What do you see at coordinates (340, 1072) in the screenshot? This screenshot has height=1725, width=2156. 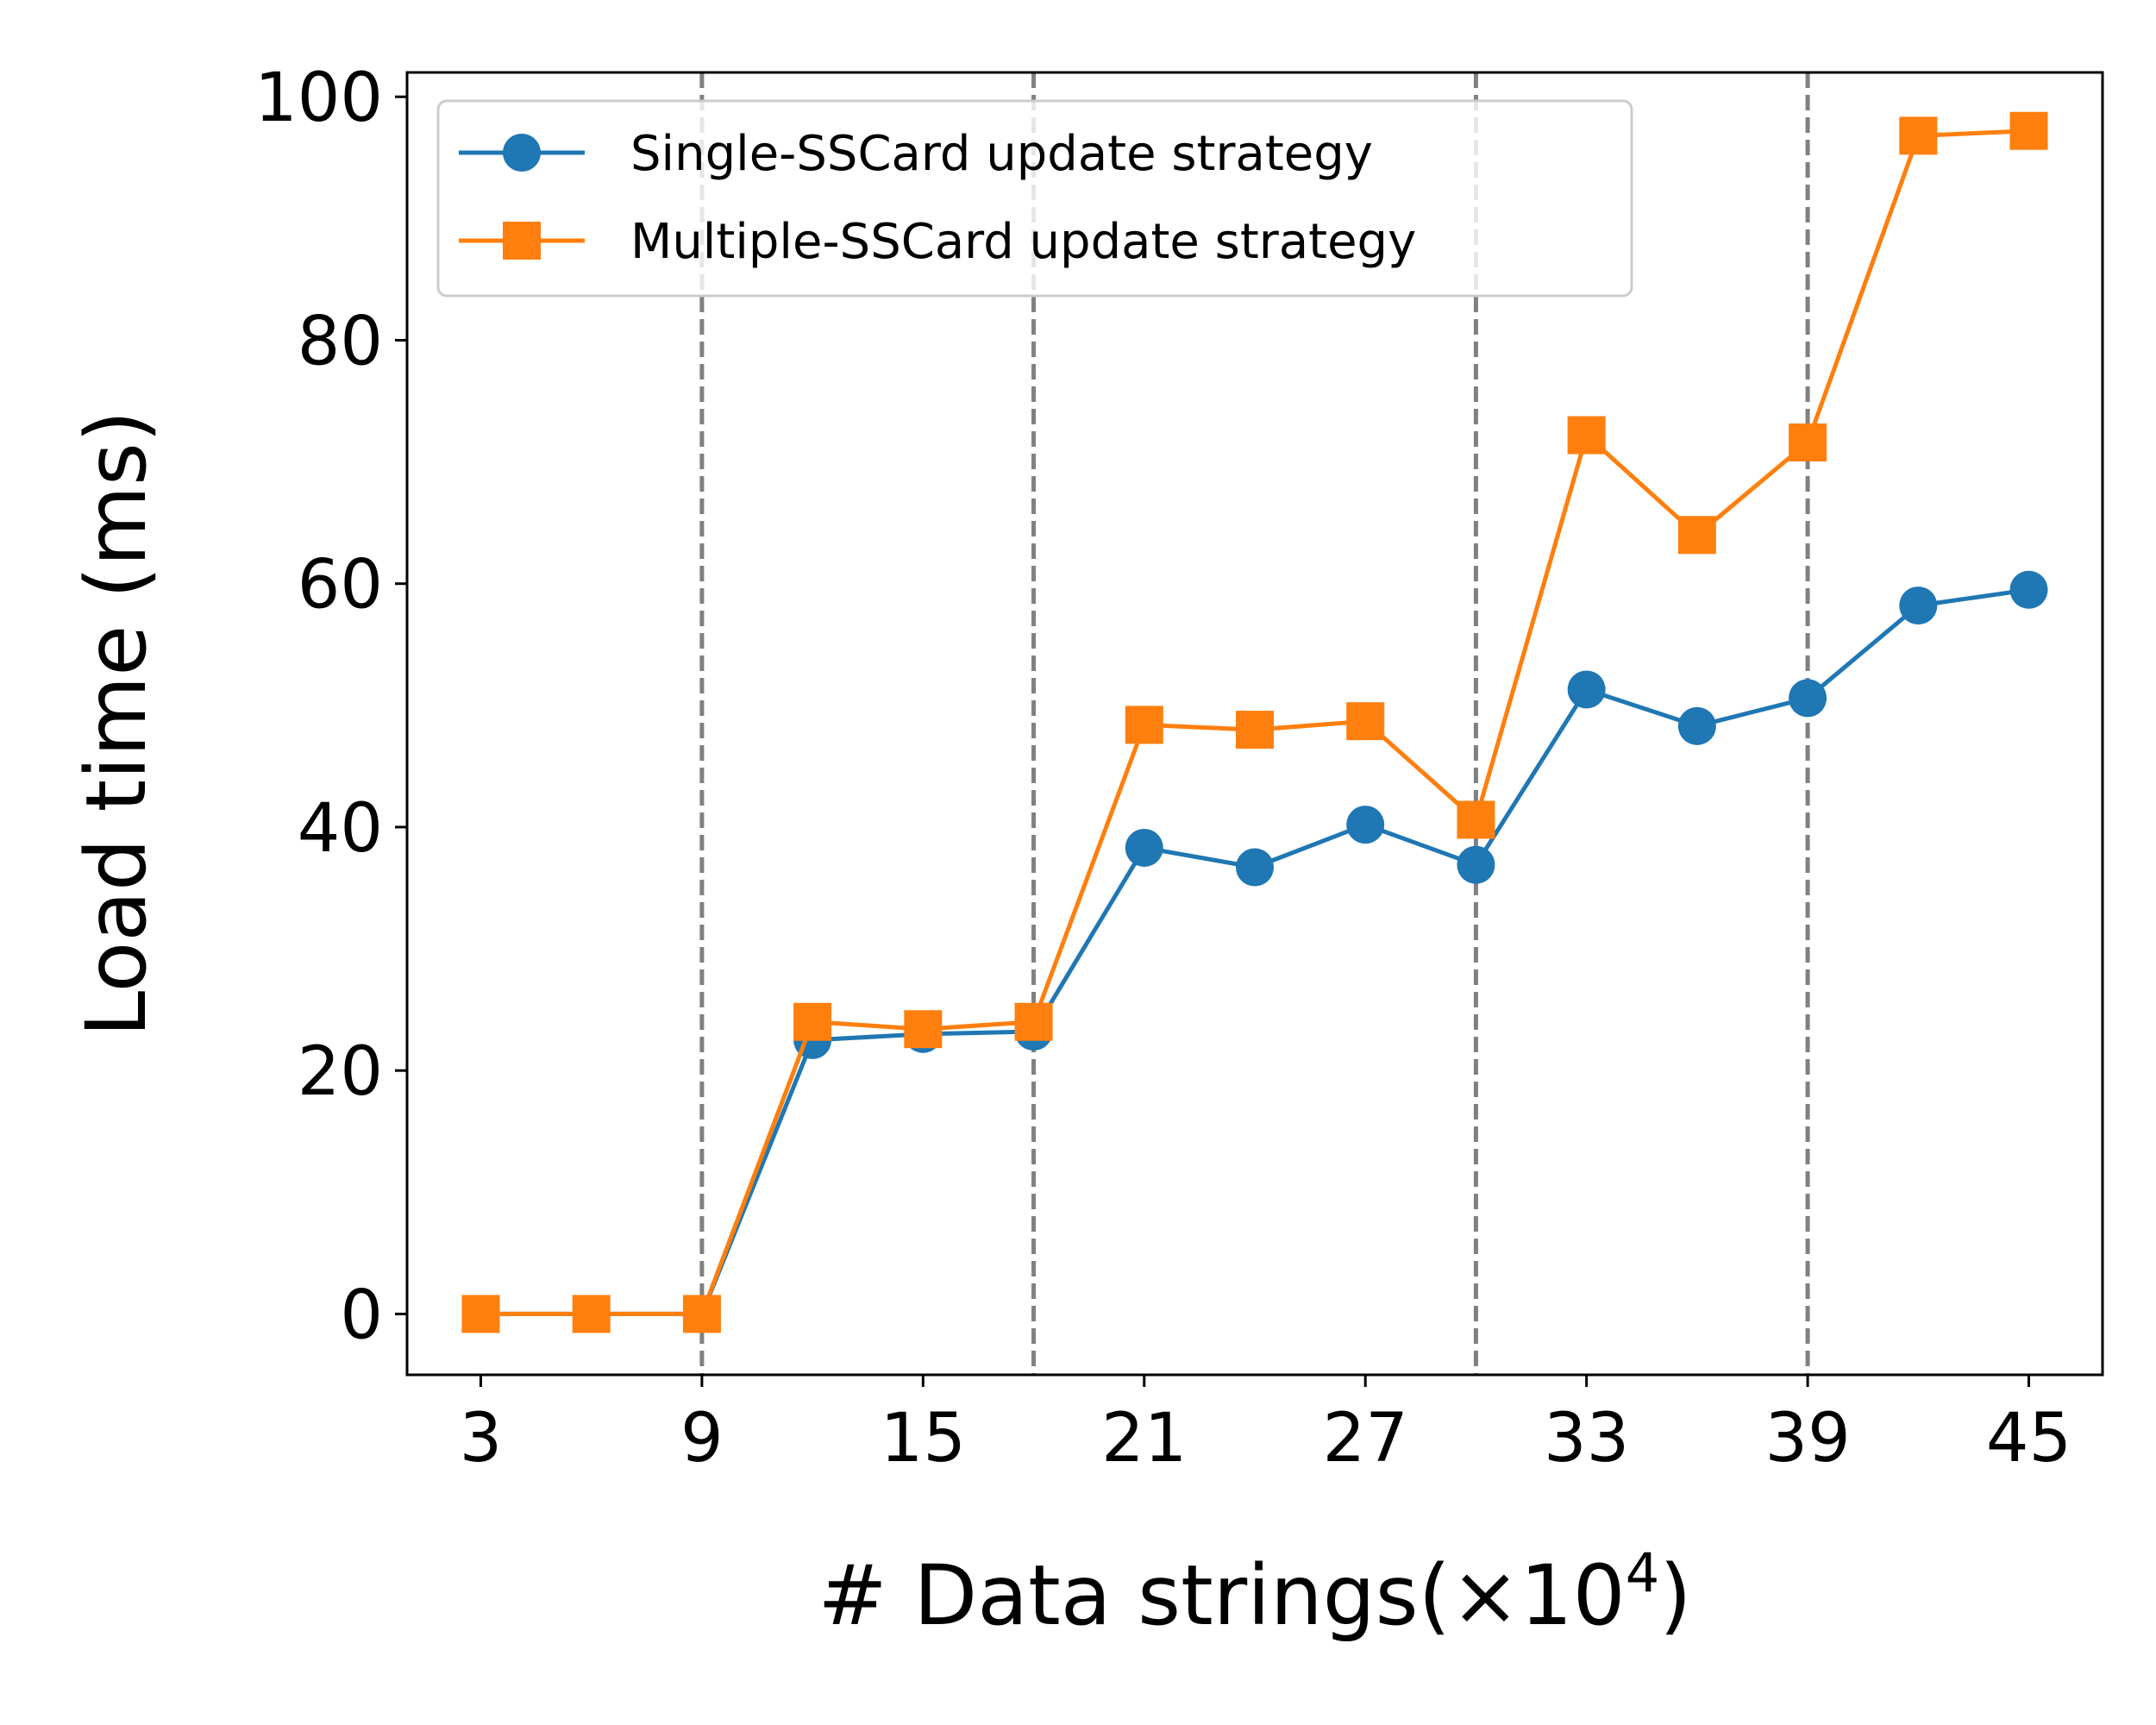 I see `y-tick-label: 20` at bounding box center [340, 1072].